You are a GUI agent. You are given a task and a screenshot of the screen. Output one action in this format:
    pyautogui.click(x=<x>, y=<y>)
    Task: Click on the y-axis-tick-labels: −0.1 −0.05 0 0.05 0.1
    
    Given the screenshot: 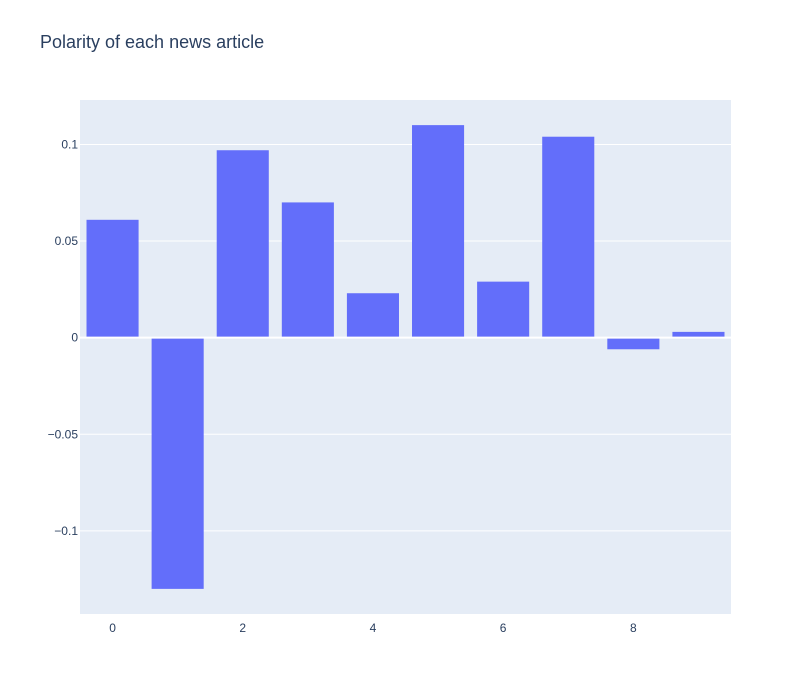 What is the action you would take?
    pyautogui.click(x=63, y=337)
    